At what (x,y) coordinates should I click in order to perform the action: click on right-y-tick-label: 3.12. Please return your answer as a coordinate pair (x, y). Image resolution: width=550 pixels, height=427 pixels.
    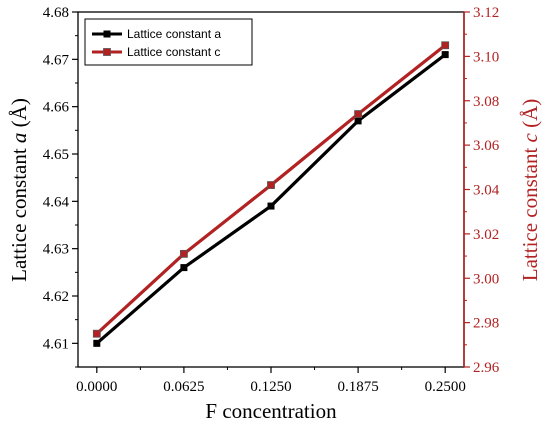
    Looking at the image, I should click on (486, 13).